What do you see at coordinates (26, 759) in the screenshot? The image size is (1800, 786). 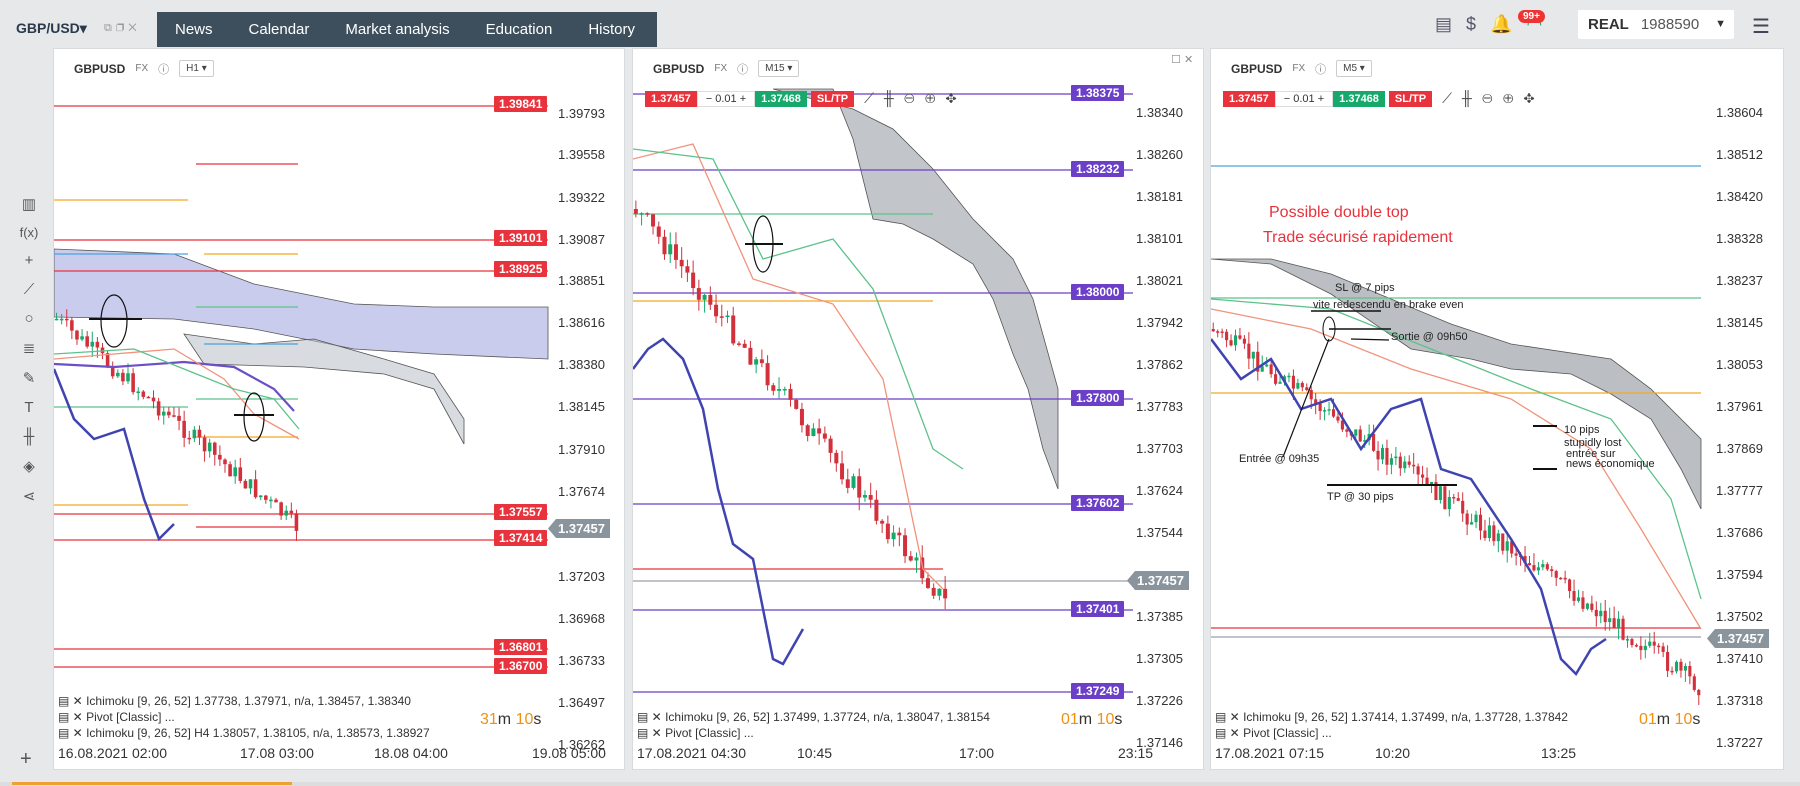 I see `add-chart-icon: +` at bounding box center [26, 759].